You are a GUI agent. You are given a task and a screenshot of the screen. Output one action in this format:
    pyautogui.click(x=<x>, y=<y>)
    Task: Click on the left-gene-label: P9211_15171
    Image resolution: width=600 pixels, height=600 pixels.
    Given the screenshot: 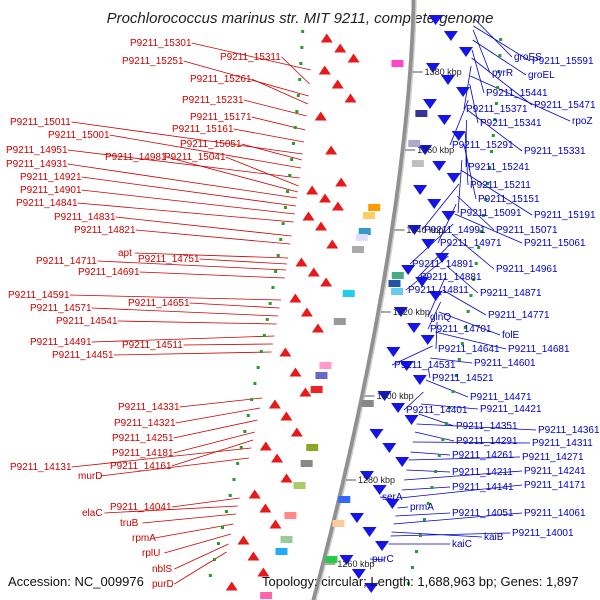 What is the action you would take?
    pyautogui.click(x=221, y=117)
    